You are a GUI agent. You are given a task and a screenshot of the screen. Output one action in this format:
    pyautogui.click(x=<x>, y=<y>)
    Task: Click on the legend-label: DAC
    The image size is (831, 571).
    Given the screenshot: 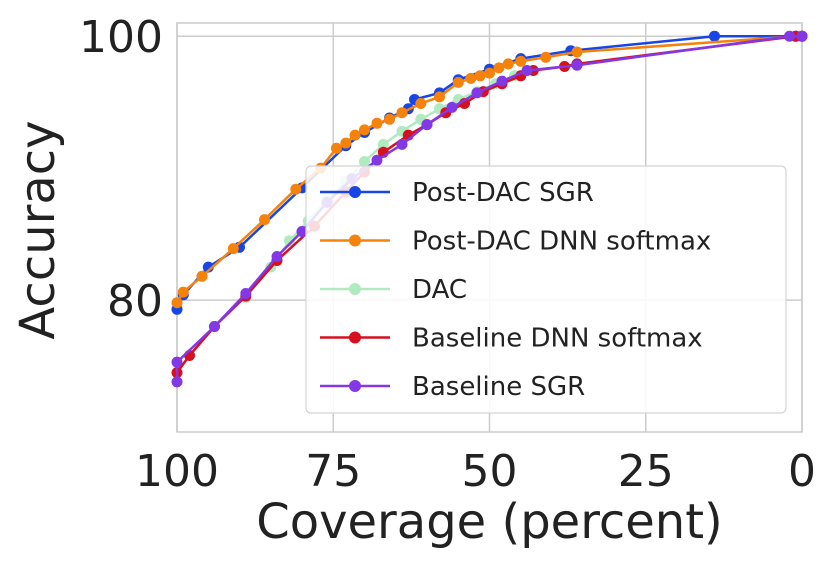 What is the action you would take?
    pyautogui.click(x=439, y=290)
    